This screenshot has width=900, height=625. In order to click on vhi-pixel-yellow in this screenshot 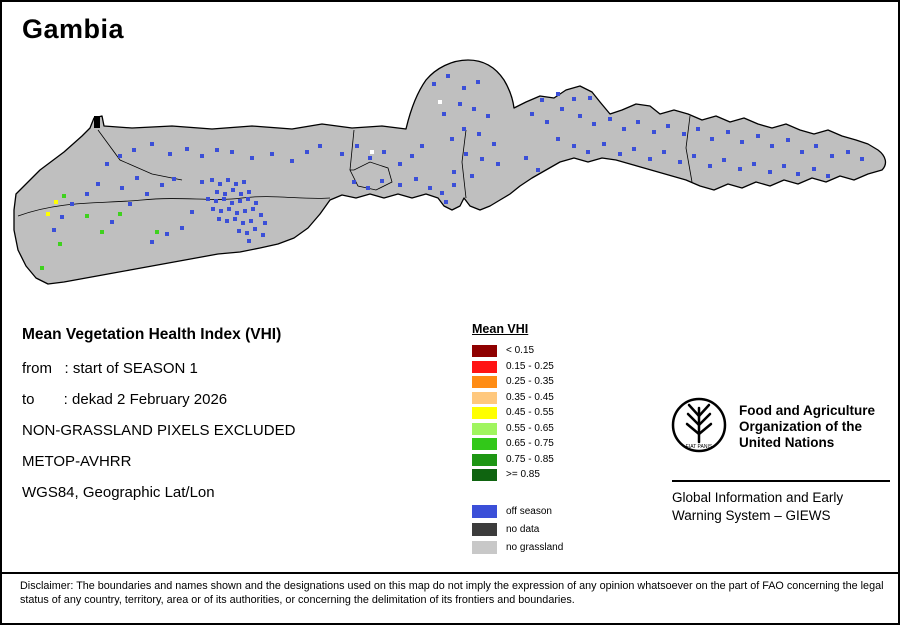, I will do `click(48, 214)`.